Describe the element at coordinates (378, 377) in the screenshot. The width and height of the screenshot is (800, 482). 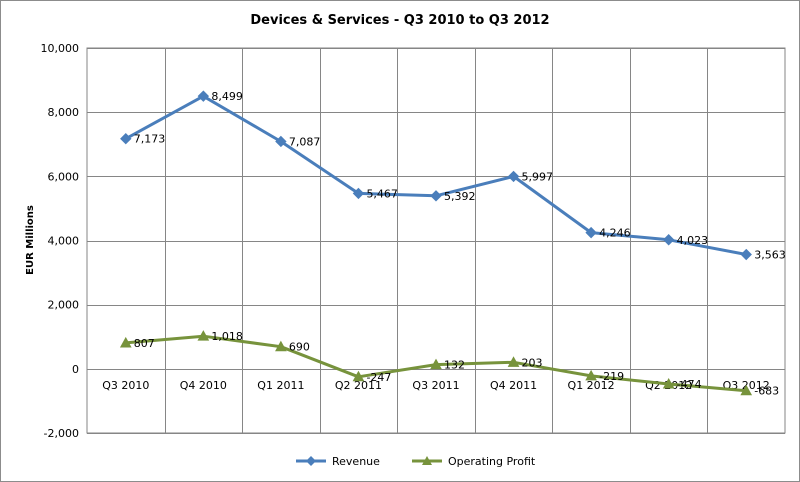
I see `operating-profit-data-label: -247` at that location.